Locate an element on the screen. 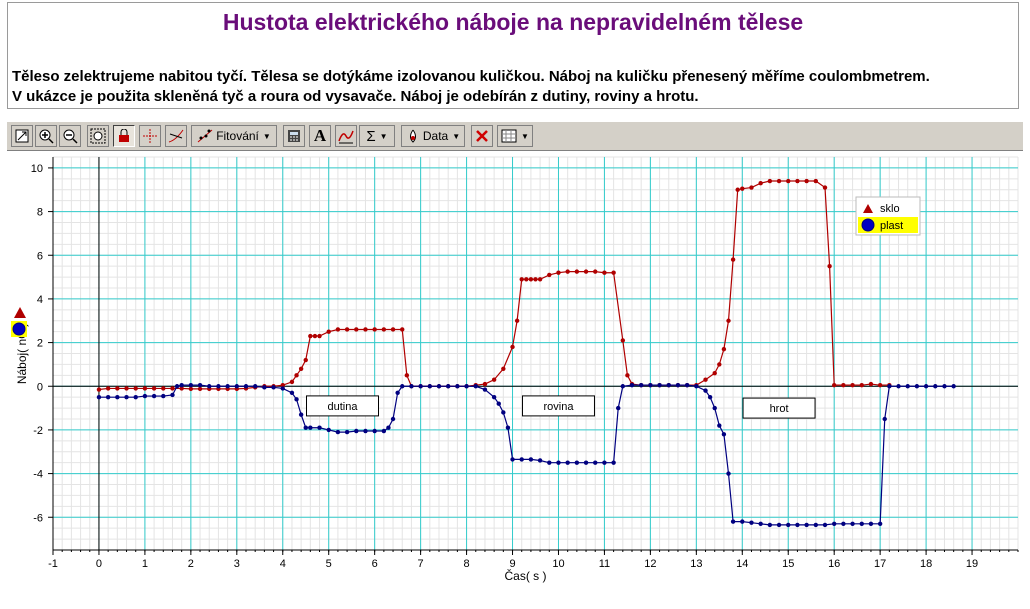 Image resolution: width=1030 pixels, height=609 pixels. zoom-out-icon is located at coordinates (70, 136).